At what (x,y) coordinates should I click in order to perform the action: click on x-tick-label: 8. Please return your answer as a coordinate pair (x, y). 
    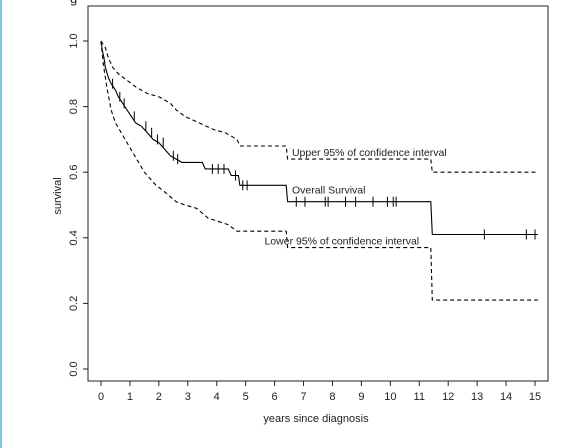
    Looking at the image, I should click on (332, 397).